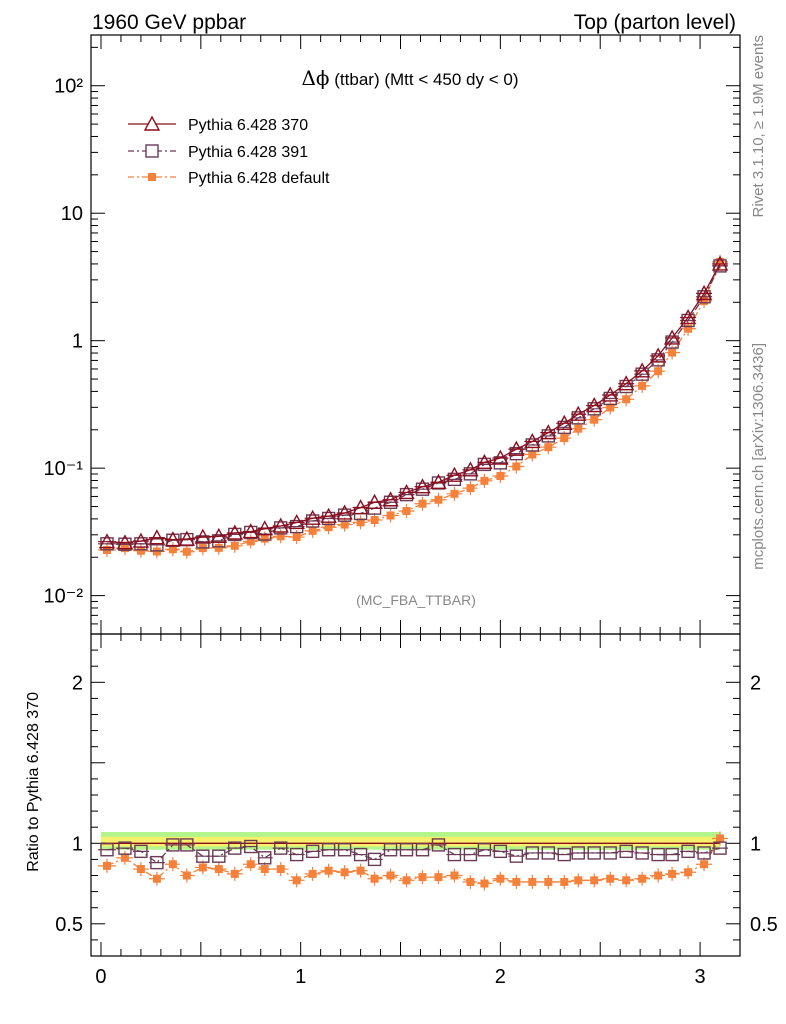 The width and height of the screenshot is (786, 1024). I want to click on legend-entry-p391: Pythia 6.428 391, so click(218, 152).